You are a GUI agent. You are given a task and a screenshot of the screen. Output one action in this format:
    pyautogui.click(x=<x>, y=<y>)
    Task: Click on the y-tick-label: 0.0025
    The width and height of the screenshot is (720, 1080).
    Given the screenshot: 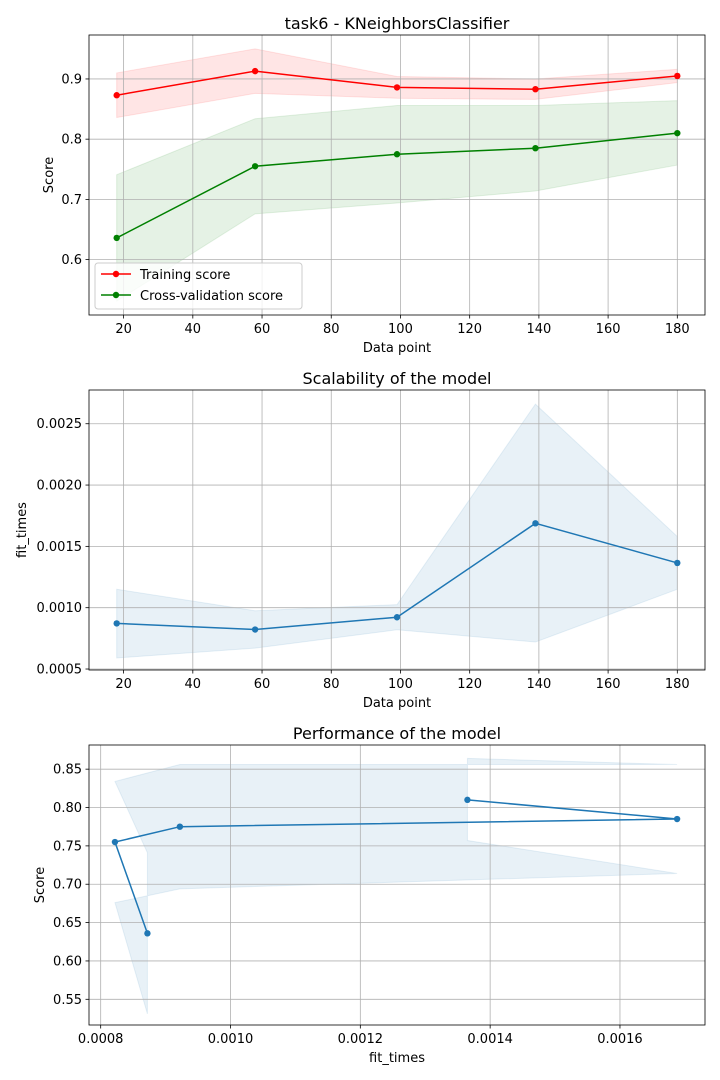 What is the action you would take?
    pyautogui.click(x=60, y=424)
    